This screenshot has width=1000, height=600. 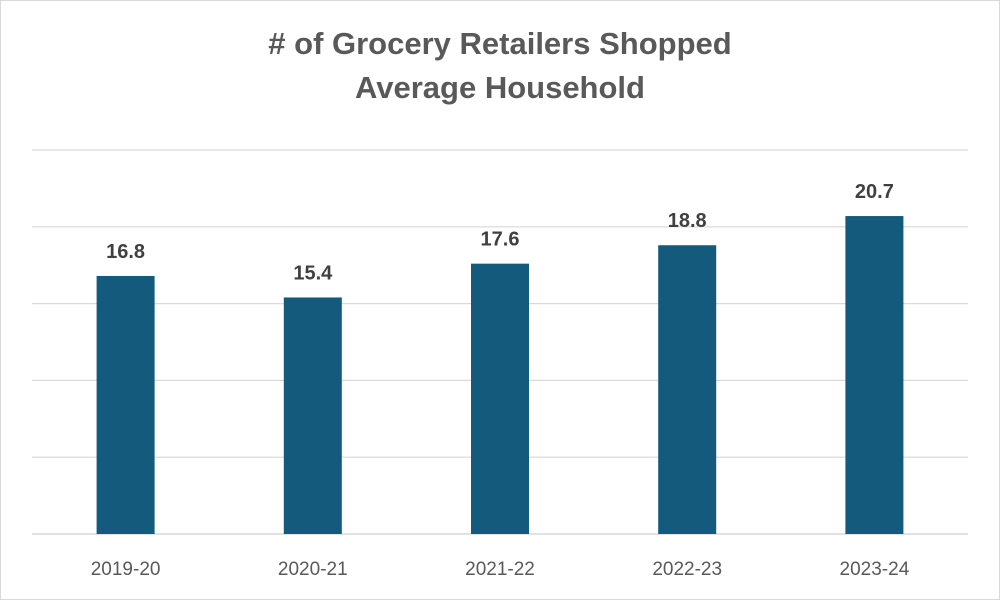 I want to click on x-tick-label-2020-21: 2020-21, so click(x=313, y=569).